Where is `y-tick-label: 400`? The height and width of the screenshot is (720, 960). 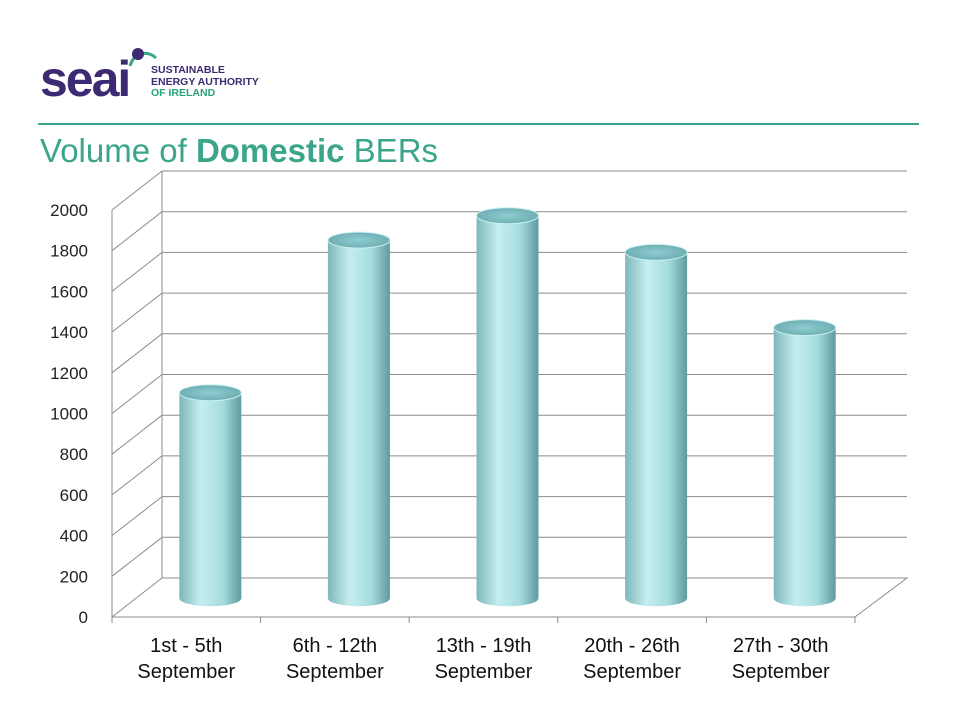
y-tick-label: 400 is located at coordinates (74, 536).